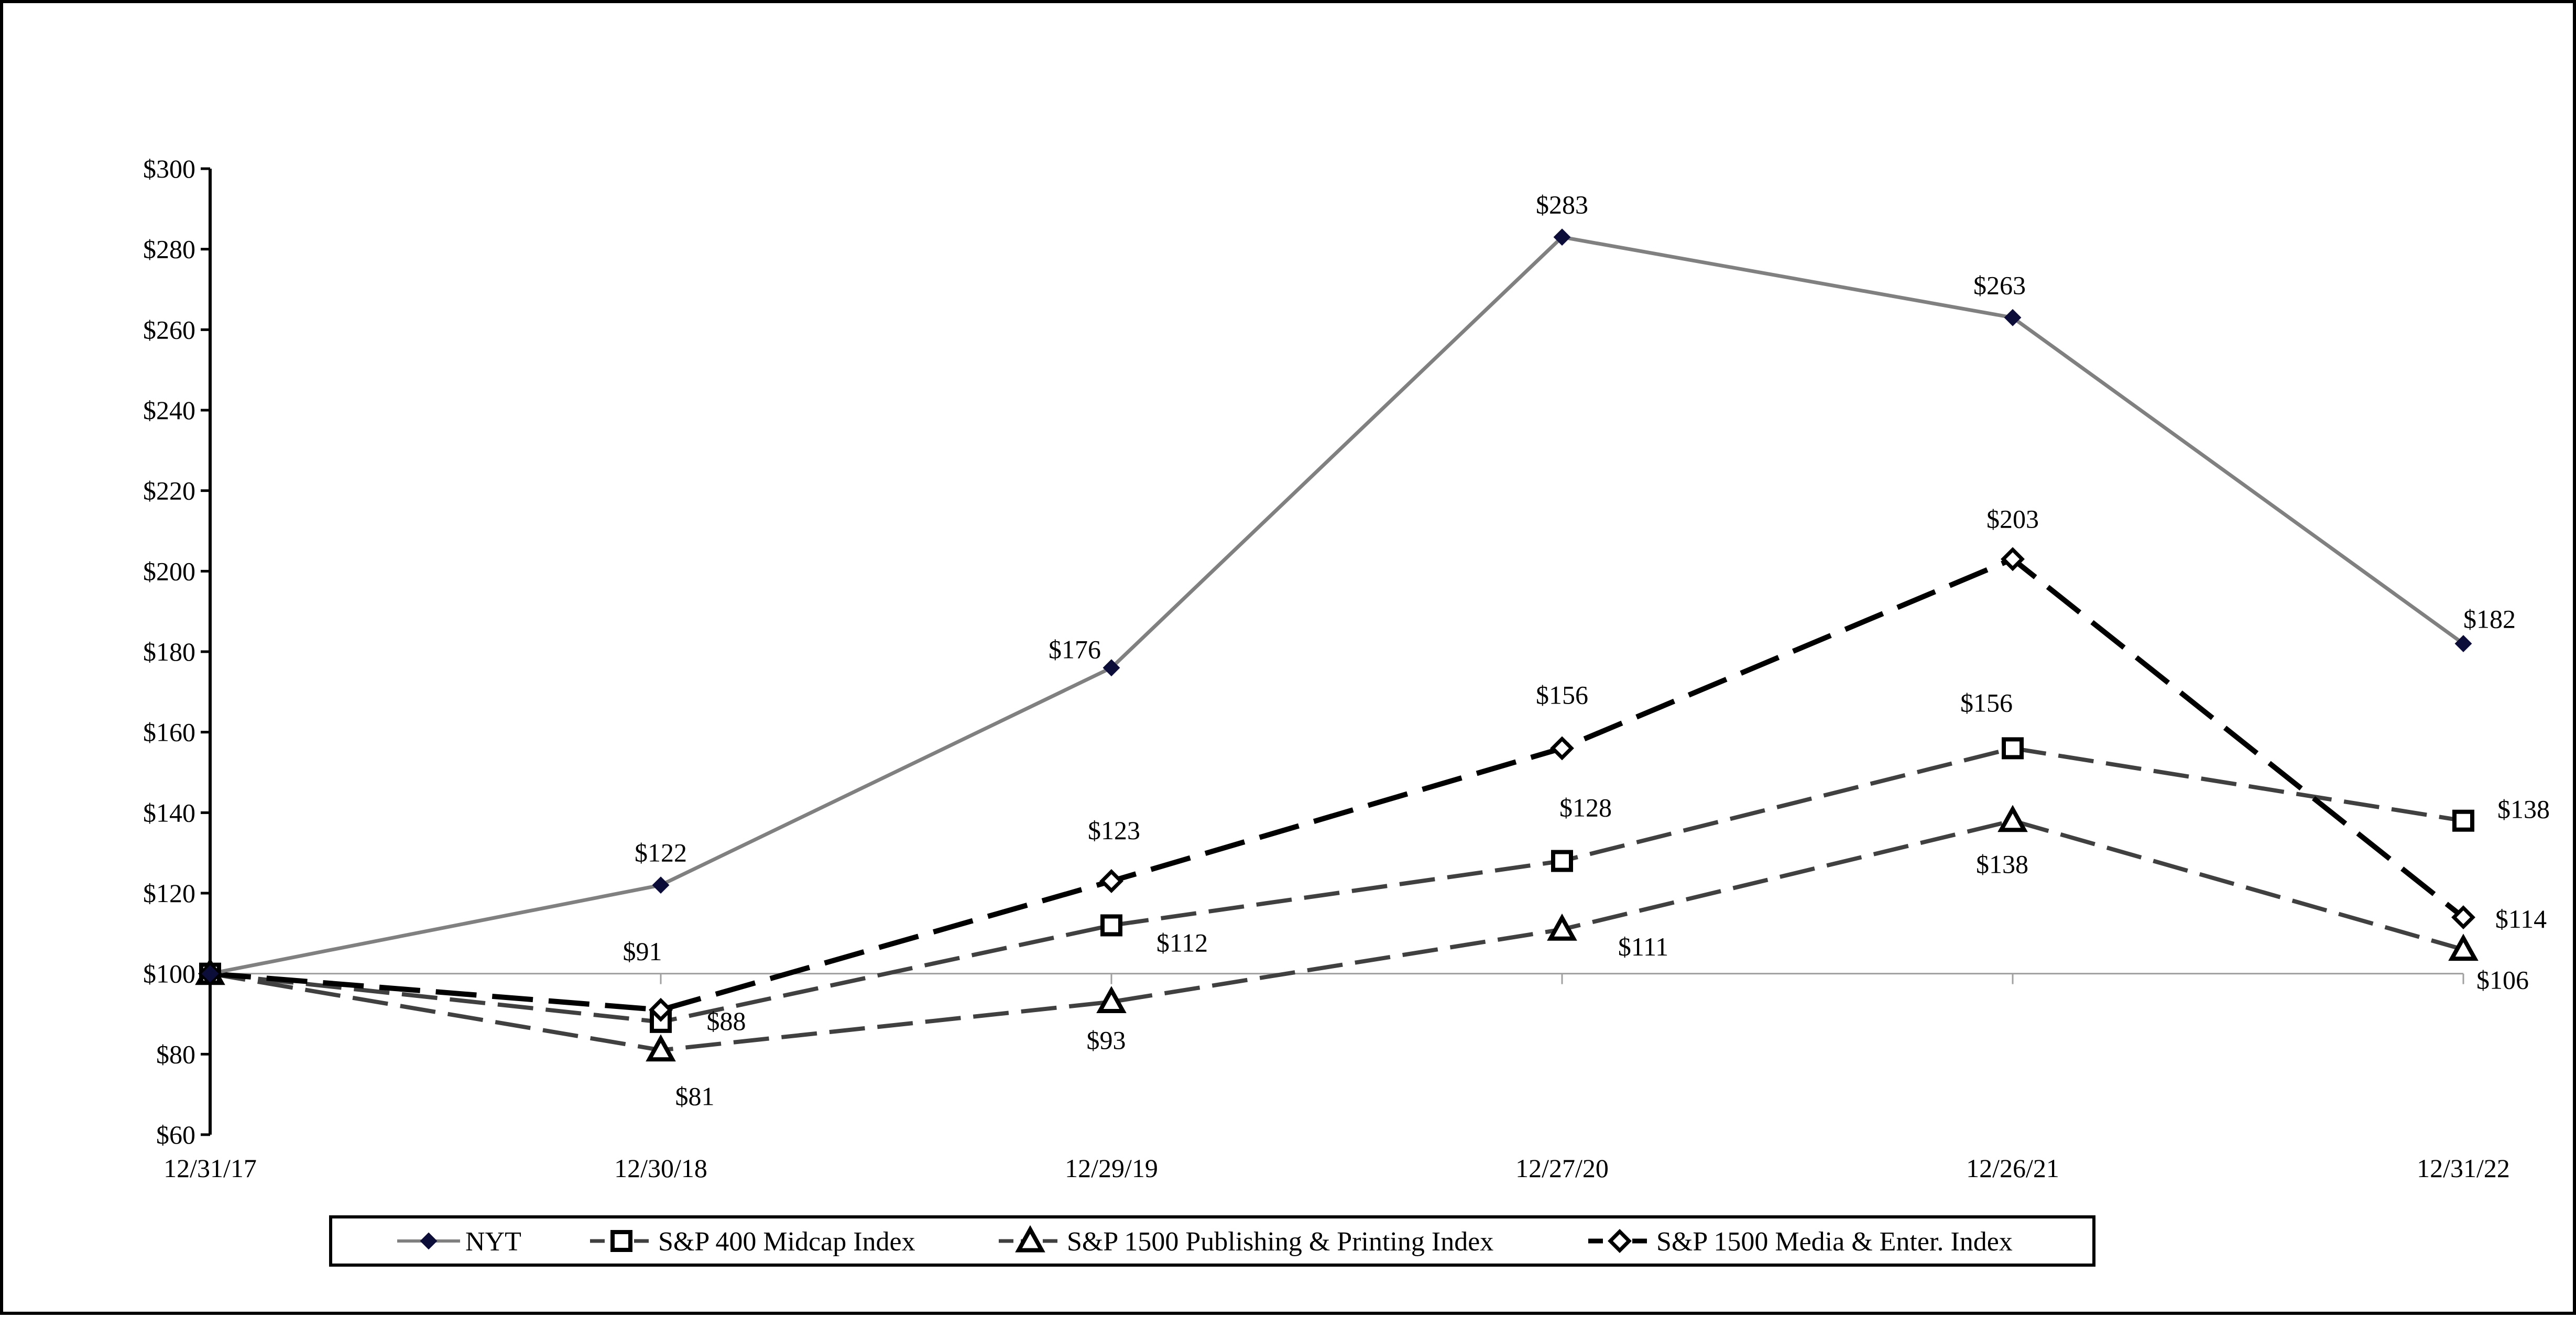  What do you see at coordinates (169, 330) in the screenshot?
I see `y-tick-label: $260` at bounding box center [169, 330].